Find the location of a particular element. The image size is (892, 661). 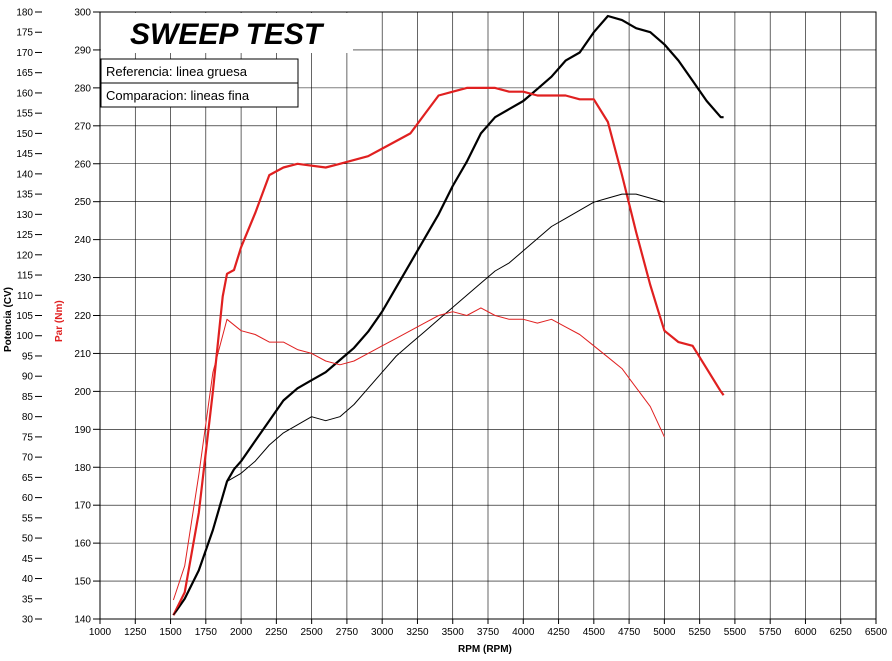

y-left-tick-label: 135 is located at coordinates (24, 195).